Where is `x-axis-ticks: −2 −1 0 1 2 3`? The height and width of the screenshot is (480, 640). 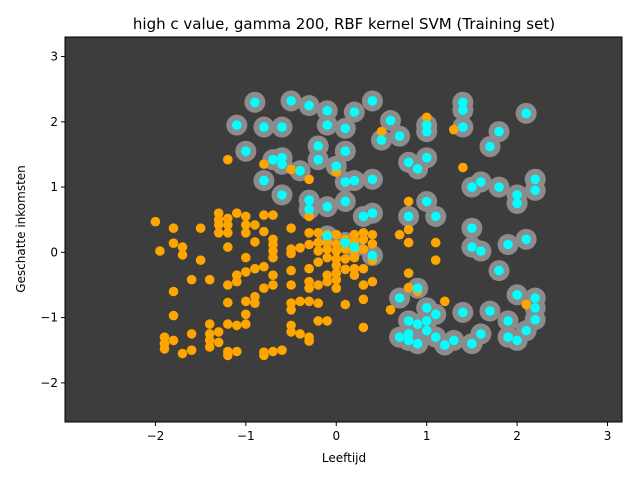 x-axis-ticks: −2 −1 0 1 2 3 is located at coordinates (379, 432).